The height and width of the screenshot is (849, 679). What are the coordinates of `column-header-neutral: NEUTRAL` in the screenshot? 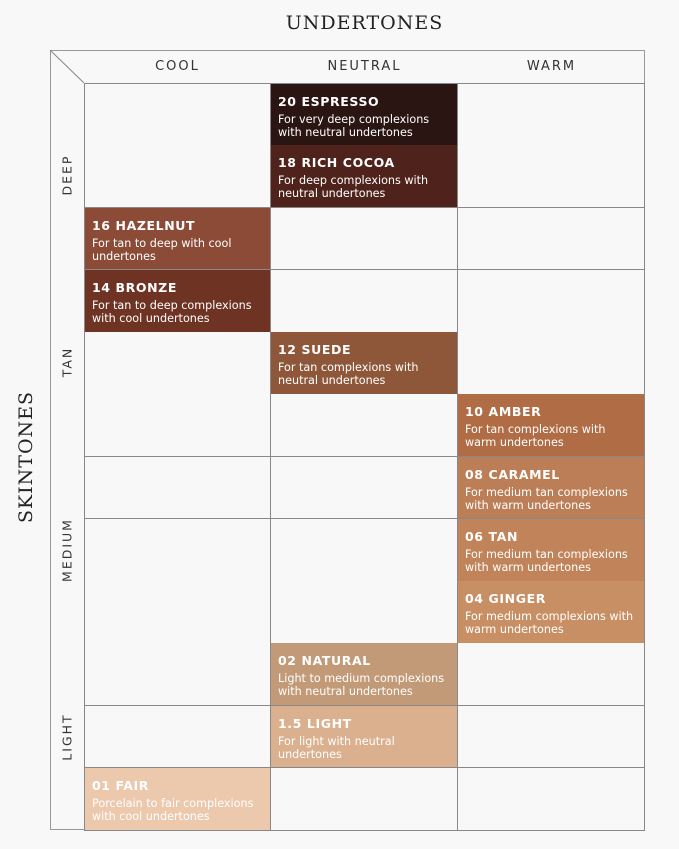 It's located at (364, 66).